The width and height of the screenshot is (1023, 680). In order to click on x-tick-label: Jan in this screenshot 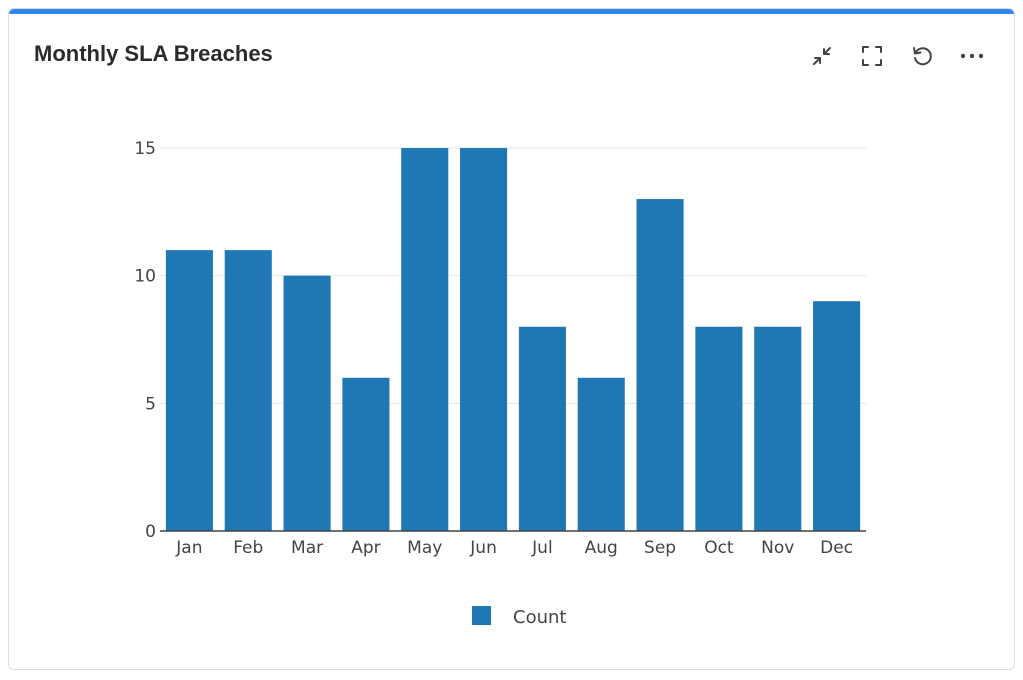, I will do `click(188, 548)`.